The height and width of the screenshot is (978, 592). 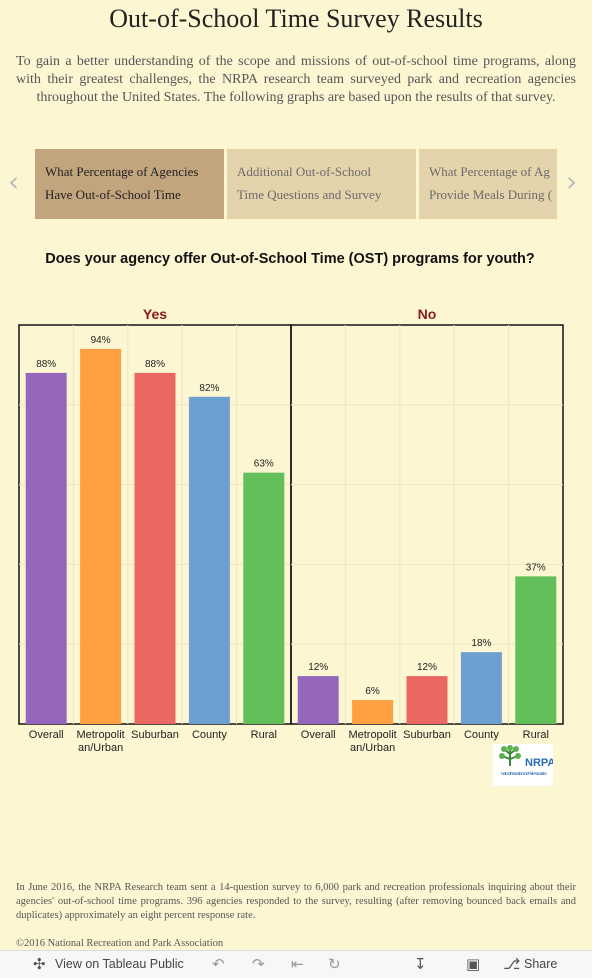 I want to click on view-on-tableau-link: View on Tableau Public, so click(x=119, y=964).